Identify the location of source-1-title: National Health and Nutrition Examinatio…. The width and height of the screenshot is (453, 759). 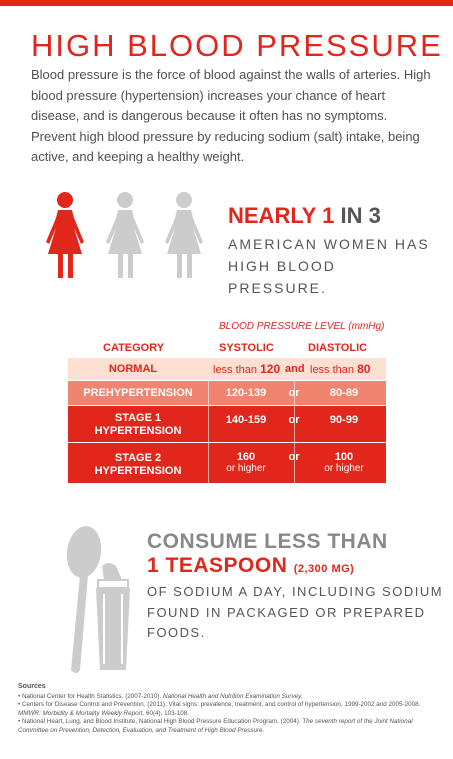
(233, 696).